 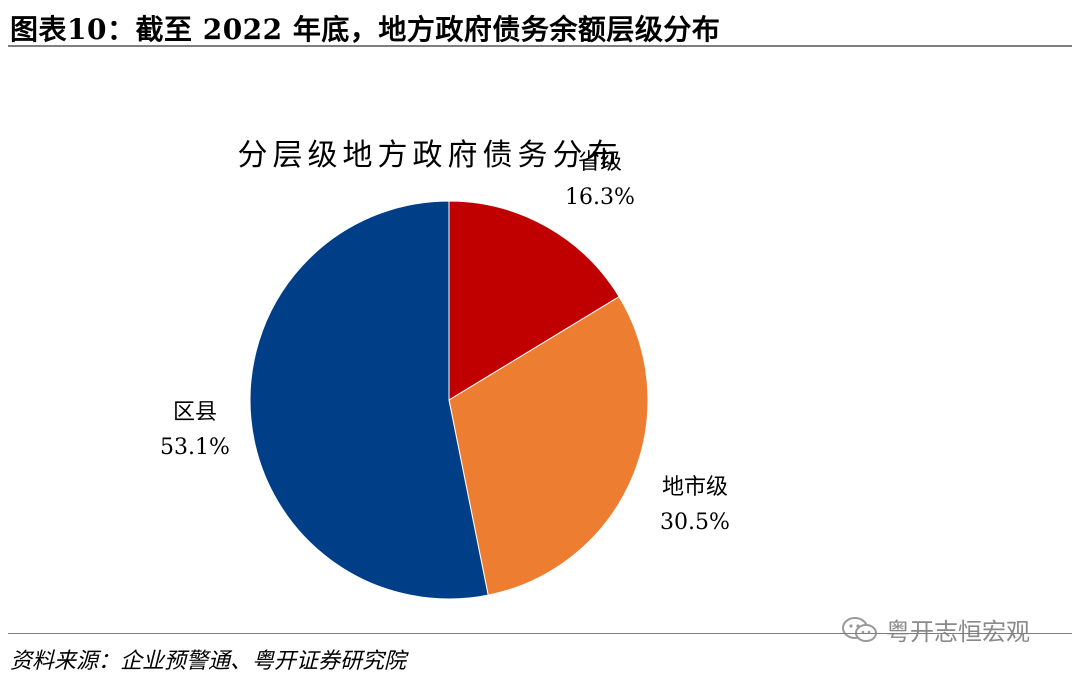 I want to click on pie-slice-municipal, so click(x=548, y=446).